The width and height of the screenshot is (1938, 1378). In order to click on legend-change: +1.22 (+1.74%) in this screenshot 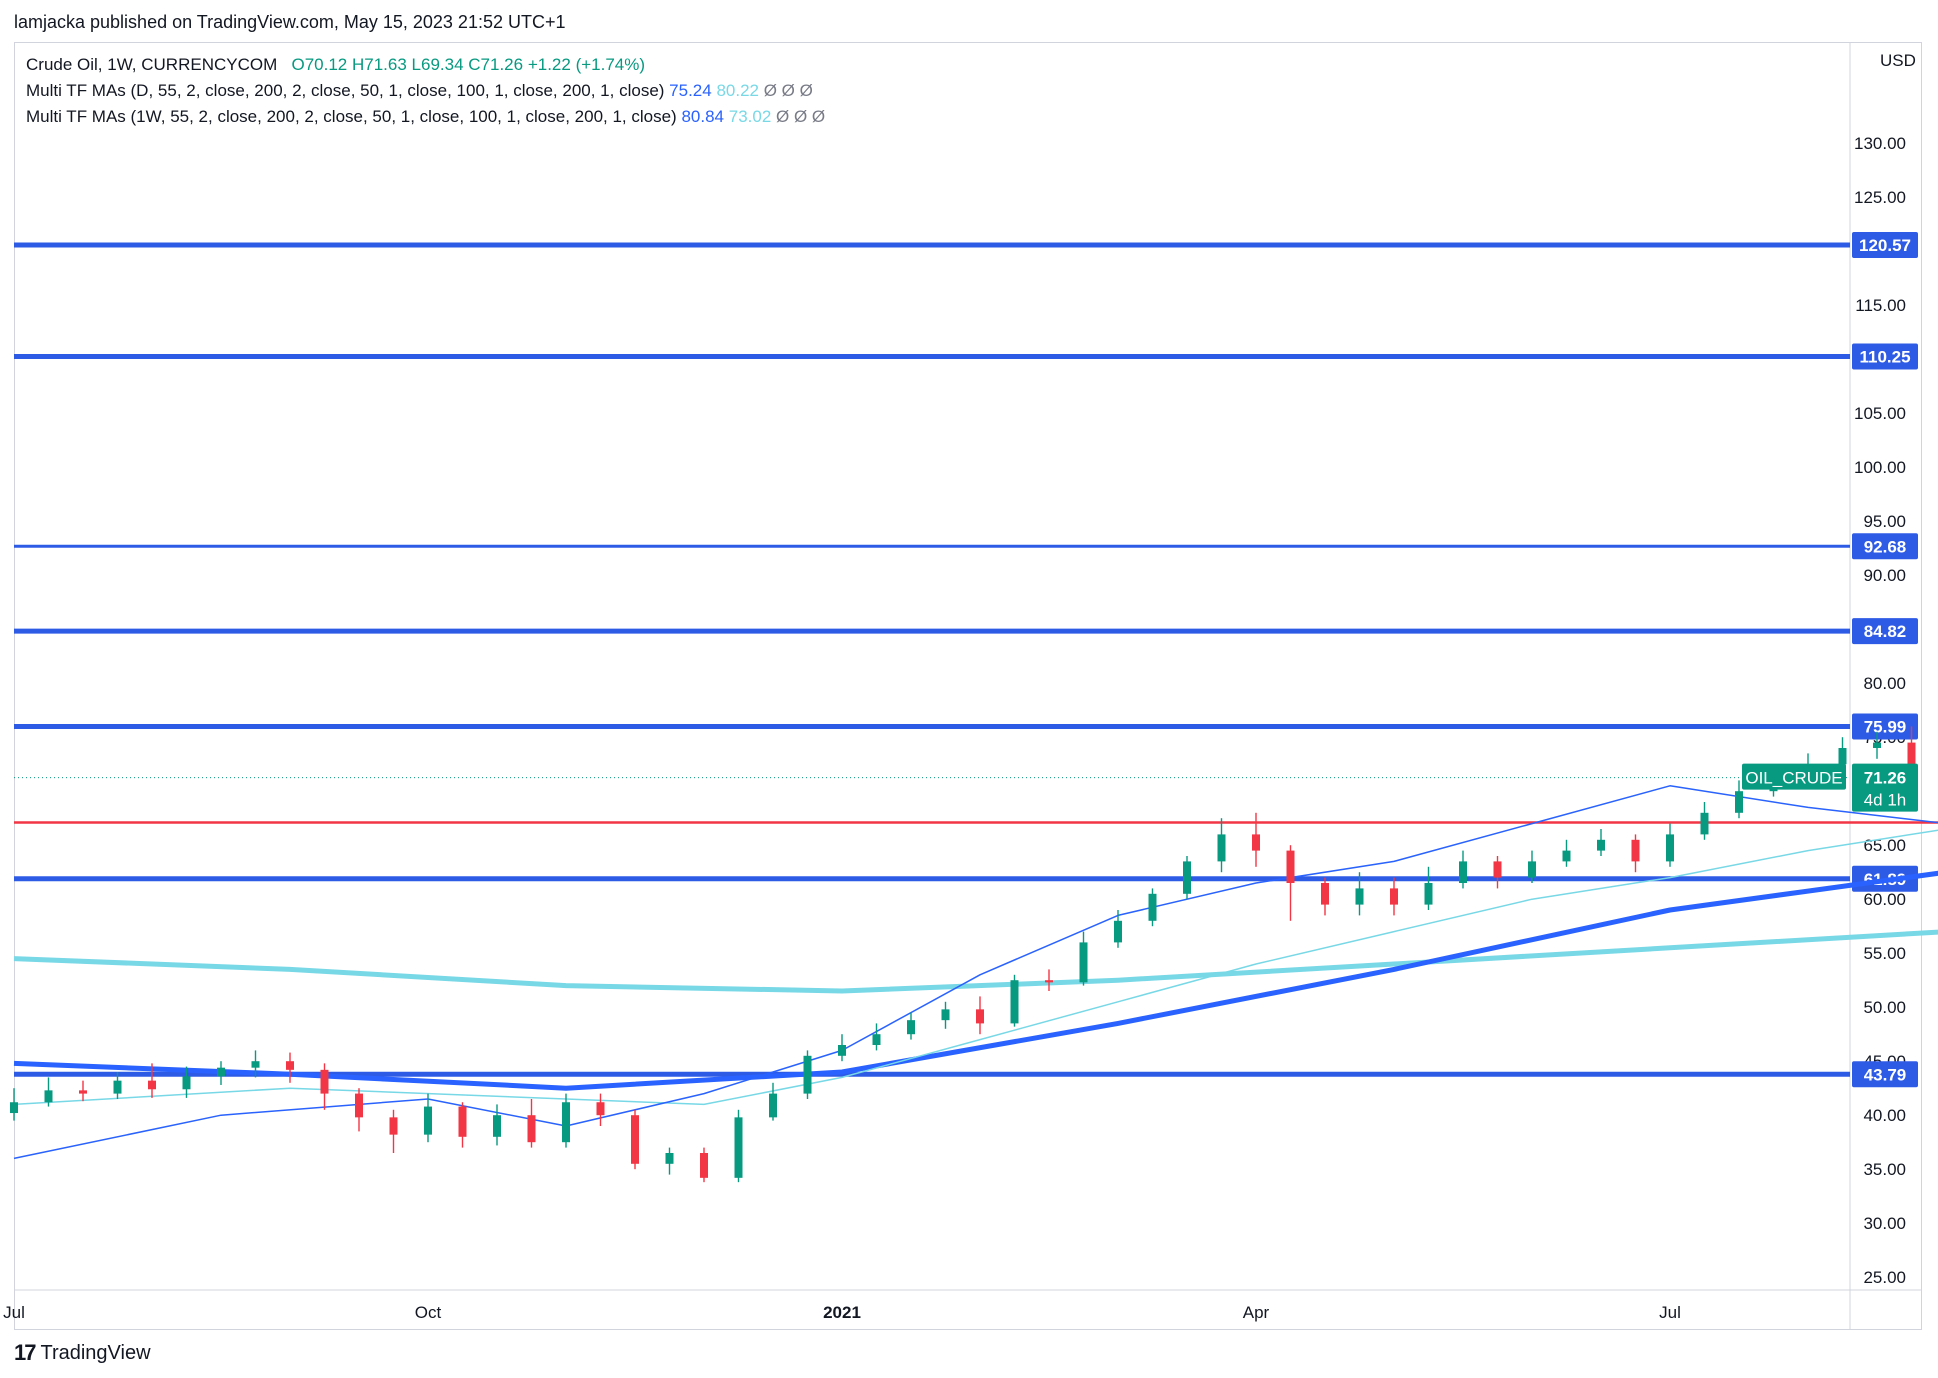, I will do `click(586, 64)`.